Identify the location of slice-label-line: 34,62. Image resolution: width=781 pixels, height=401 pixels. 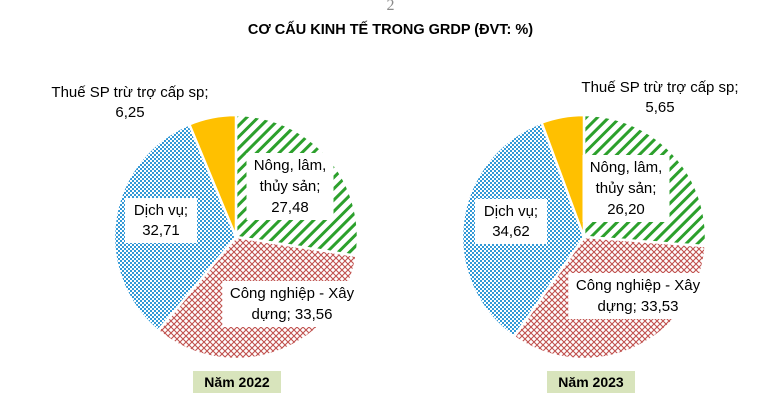
(511, 231).